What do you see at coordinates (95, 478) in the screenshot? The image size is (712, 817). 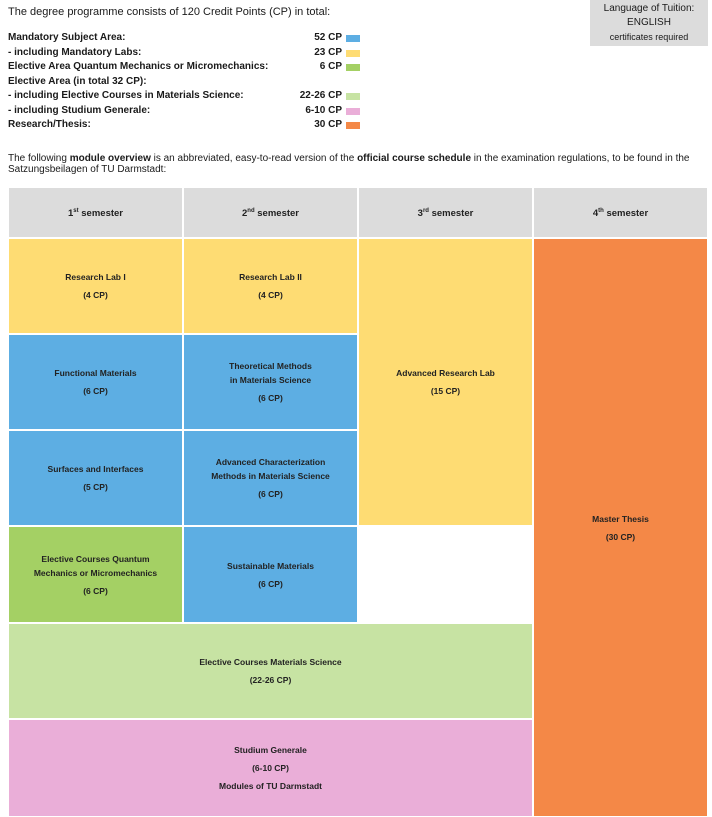 I see `module-surfaces-and-interfaces: Surfaces and Interfaces (5 CP)` at bounding box center [95, 478].